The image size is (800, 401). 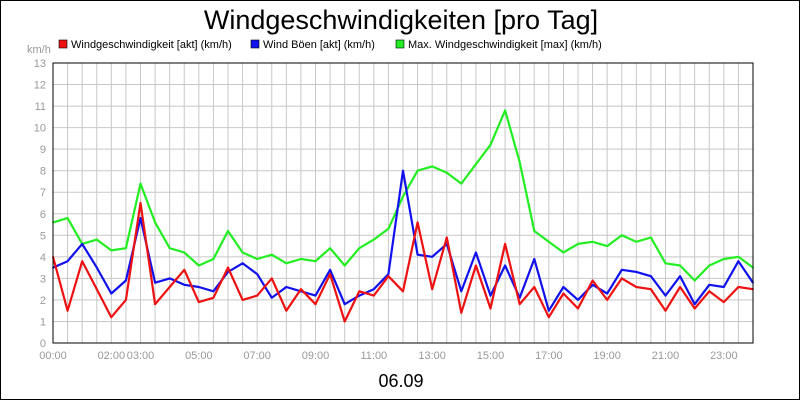 What do you see at coordinates (40, 86) in the screenshot?
I see `y-tick-label: 12` at bounding box center [40, 86].